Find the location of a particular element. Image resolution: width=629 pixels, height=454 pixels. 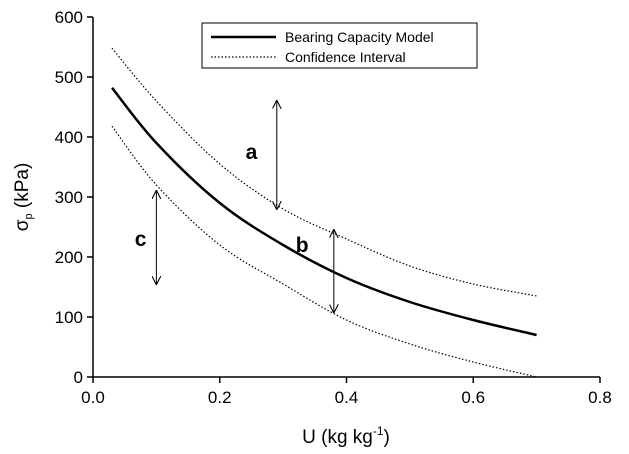

annotation-label-b: b is located at coordinates (302, 245).